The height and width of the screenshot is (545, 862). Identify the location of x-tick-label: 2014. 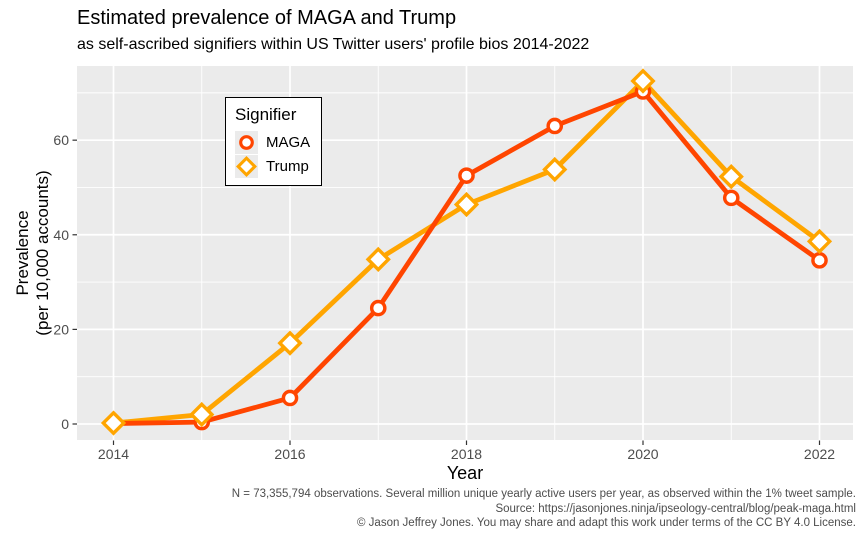
(113, 454).